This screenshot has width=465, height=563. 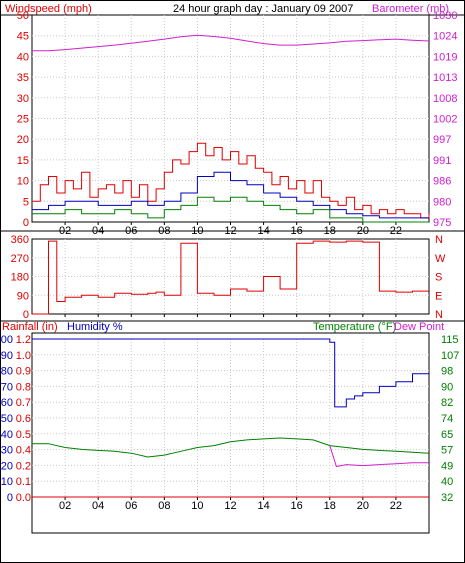 I want to click on dewpoint-line, so click(x=379, y=456).